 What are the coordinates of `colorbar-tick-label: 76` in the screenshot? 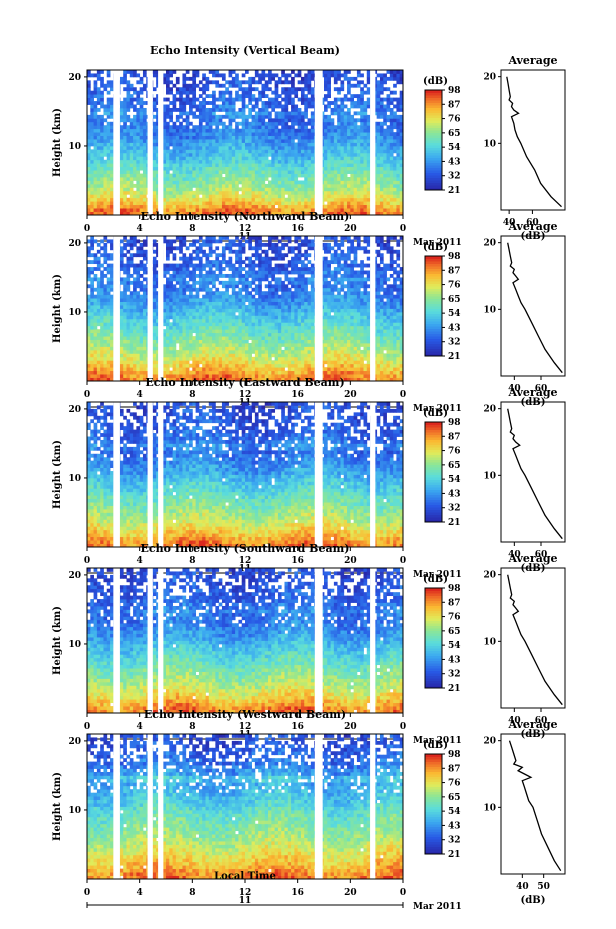 It's located at (454, 784).